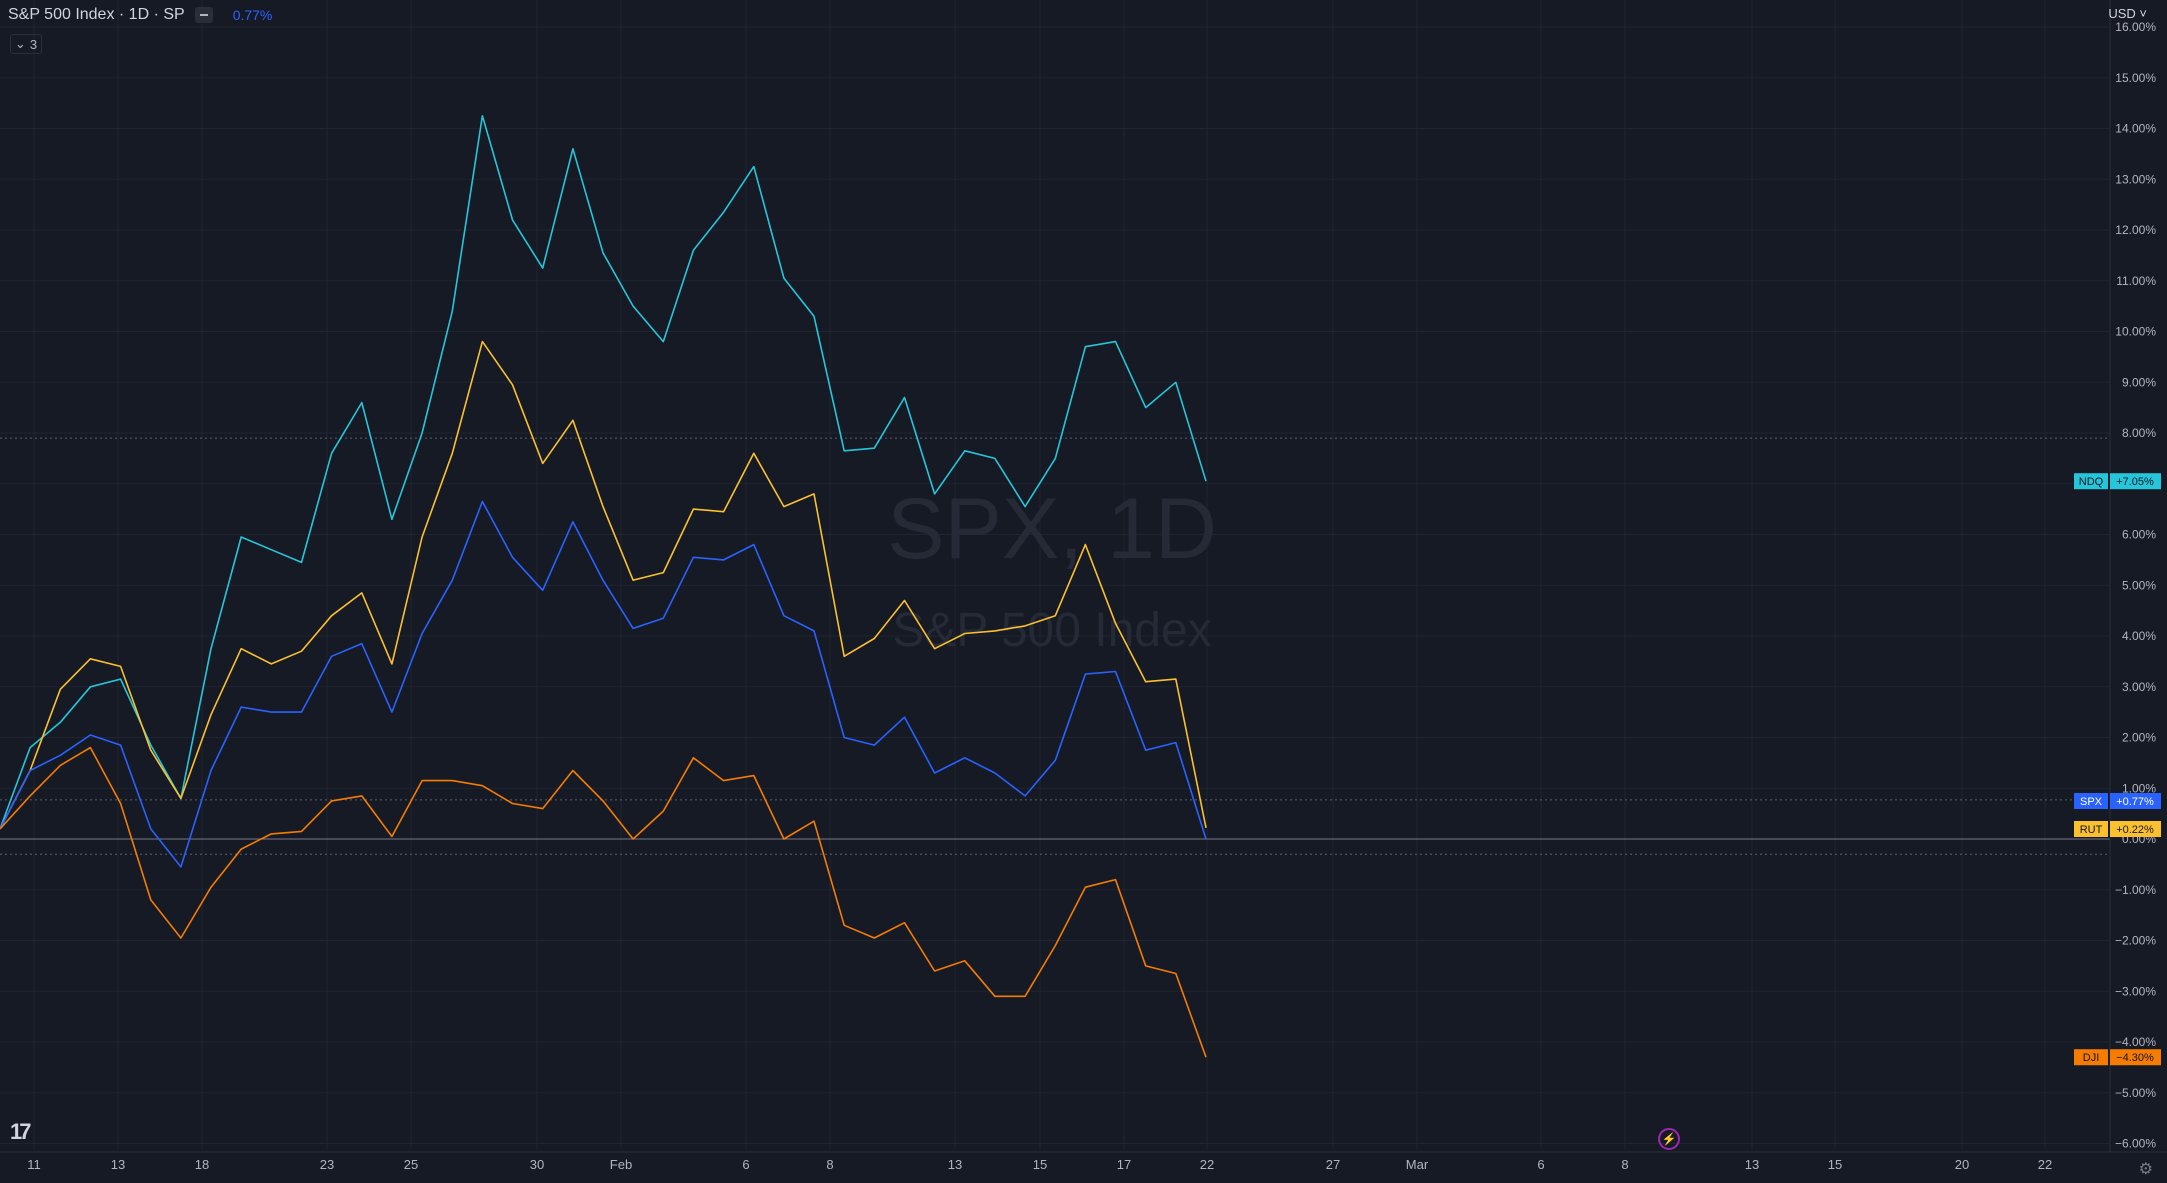  Describe the element at coordinates (2135, 1144) in the screenshot. I see `y-tick-label: −6.00%` at that location.